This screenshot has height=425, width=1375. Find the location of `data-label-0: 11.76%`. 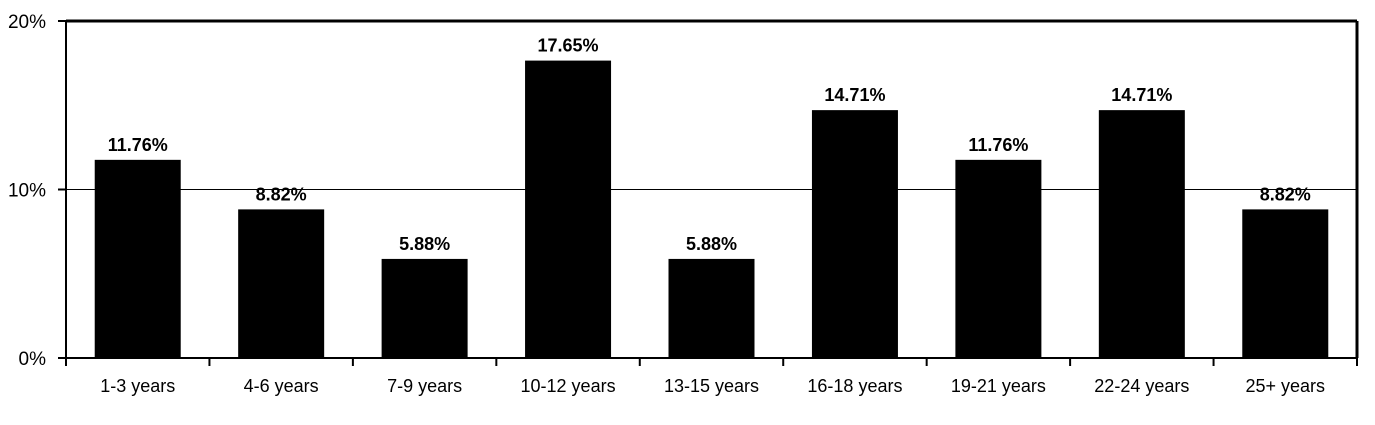

data-label-0: 11.76% is located at coordinates (138, 145).